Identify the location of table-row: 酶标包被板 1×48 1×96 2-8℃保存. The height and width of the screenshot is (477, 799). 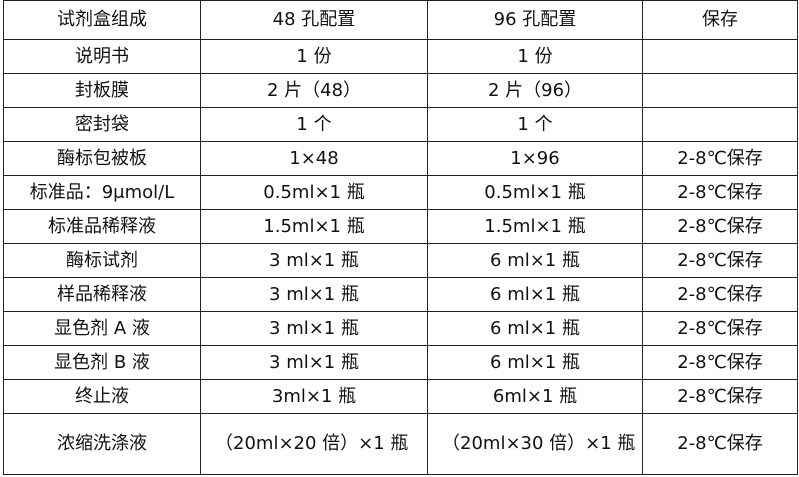
(400, 158).